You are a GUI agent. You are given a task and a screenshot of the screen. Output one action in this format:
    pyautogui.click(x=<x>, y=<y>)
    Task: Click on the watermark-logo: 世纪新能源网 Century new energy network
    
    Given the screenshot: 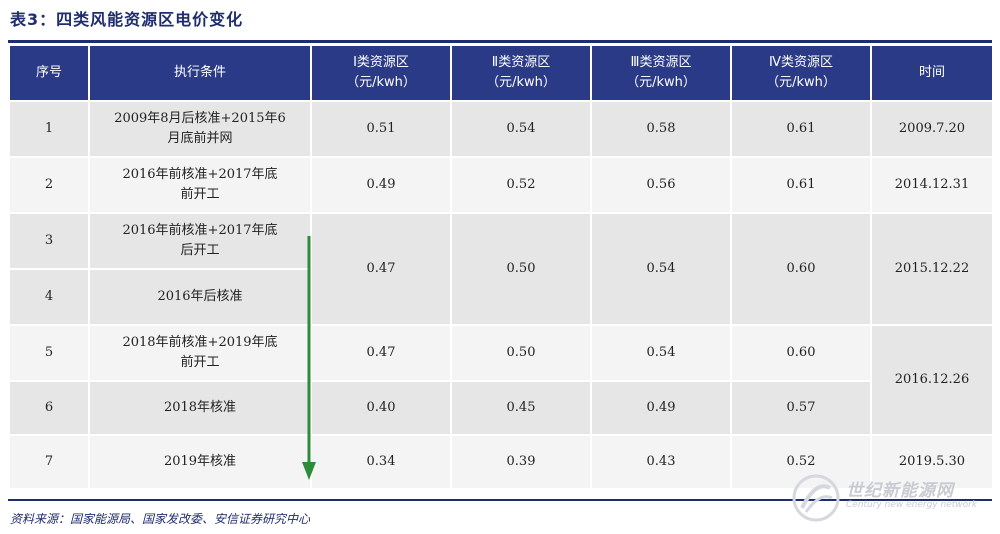 What is the action you would take?
    pyautogui.click(x=895, y=500)
    